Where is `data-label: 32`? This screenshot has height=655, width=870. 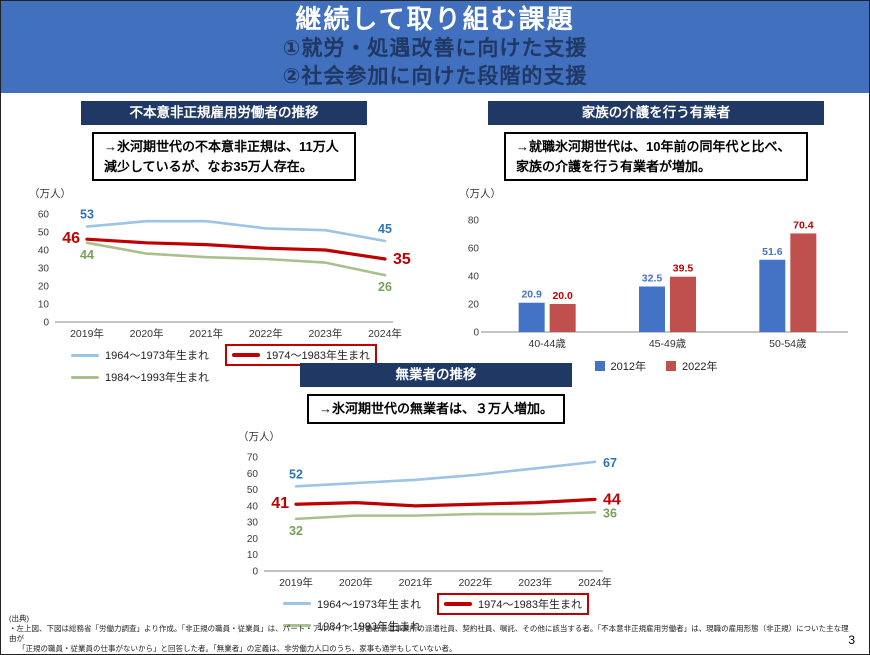 data-label: 32 is located at coordinates (296, 531).